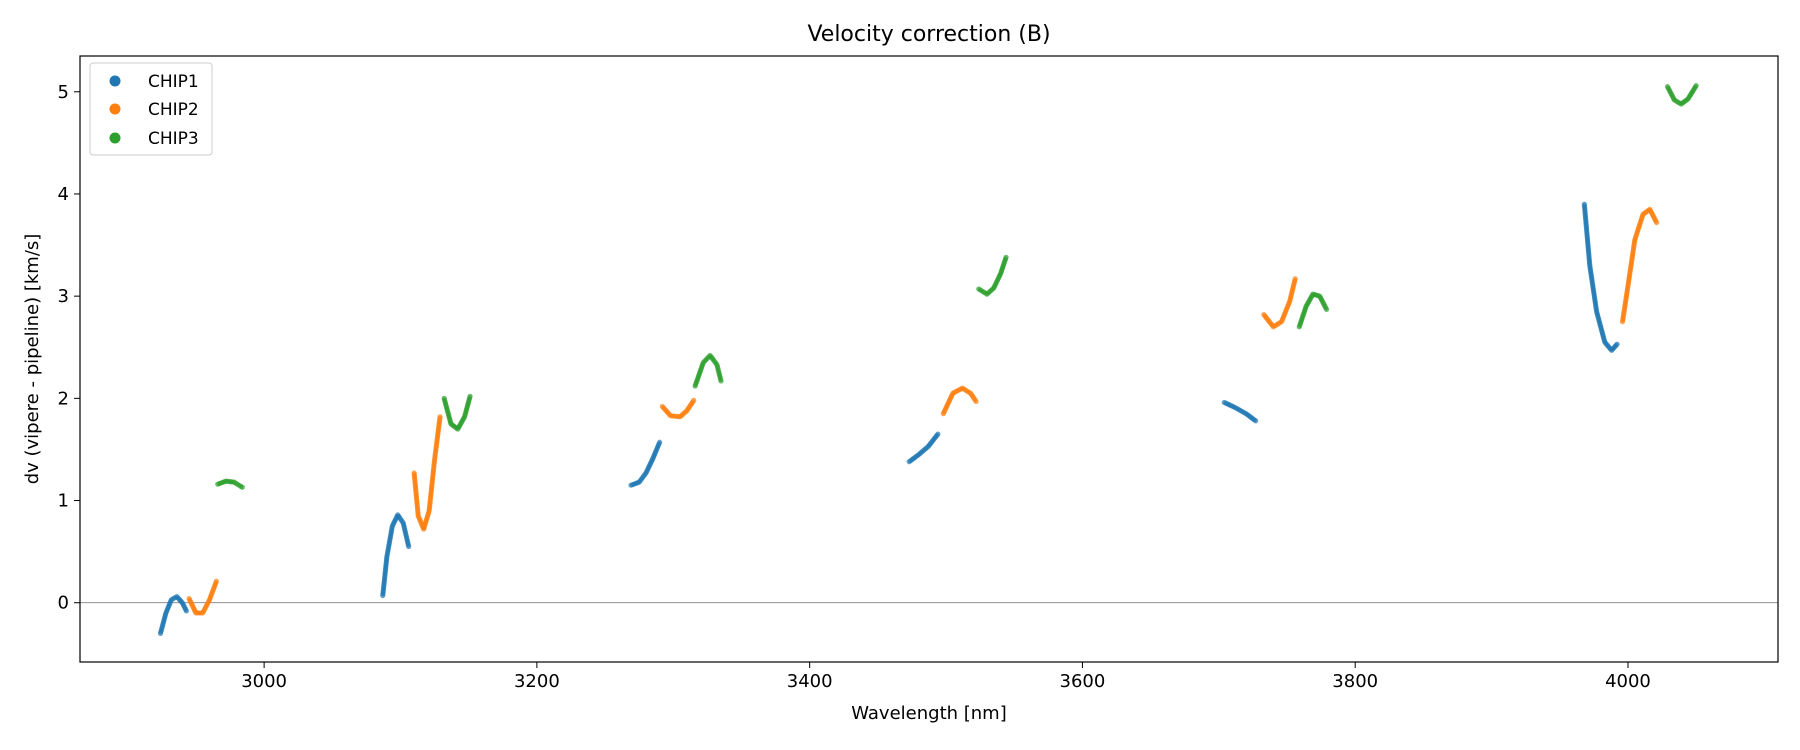 The height and width of the screenshot is (750, 1800). Describe the element at coordinates (63, 501) in the screenshot. I see `y-tick-label: 1` at that location.